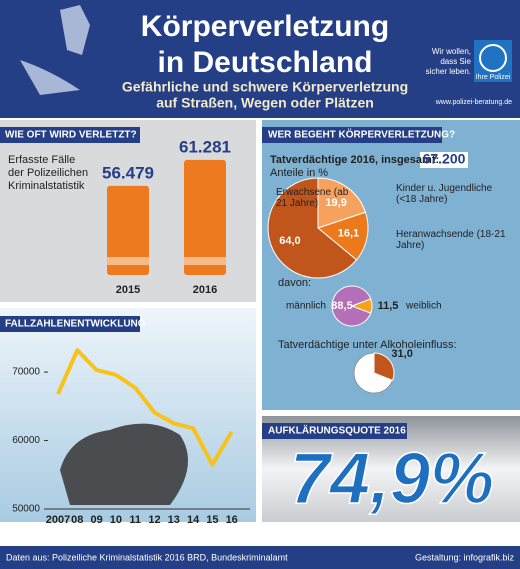 This screenshot has height=569, width=520. I want to click on value-label: 88,5, so click(341, 306).